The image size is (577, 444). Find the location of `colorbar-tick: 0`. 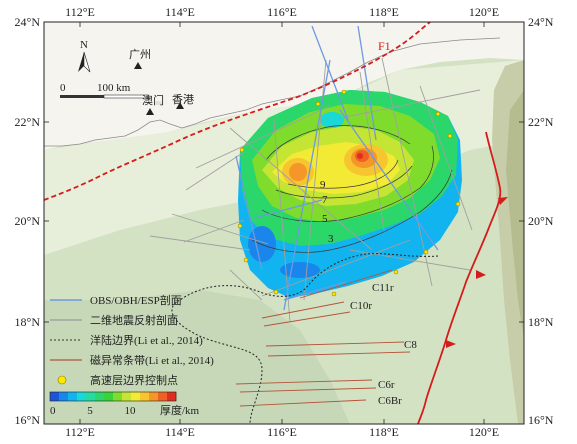

colorbar-tick: 0 is located at coordinates (53, 411).